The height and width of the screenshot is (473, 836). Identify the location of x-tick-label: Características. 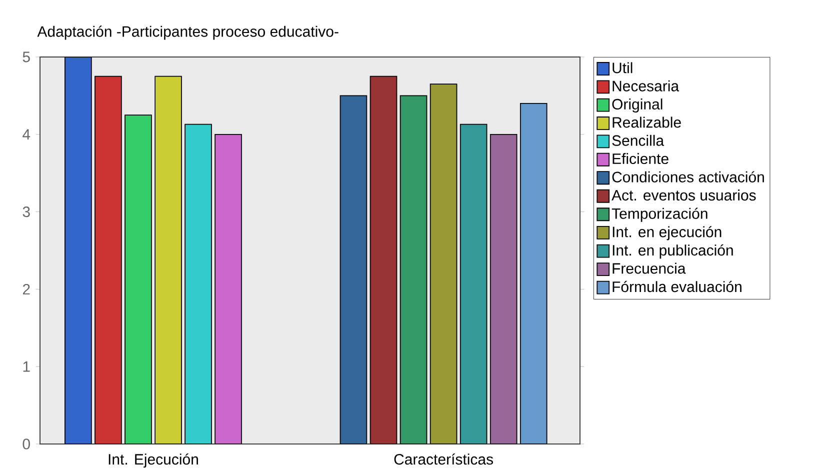
(443, 459).